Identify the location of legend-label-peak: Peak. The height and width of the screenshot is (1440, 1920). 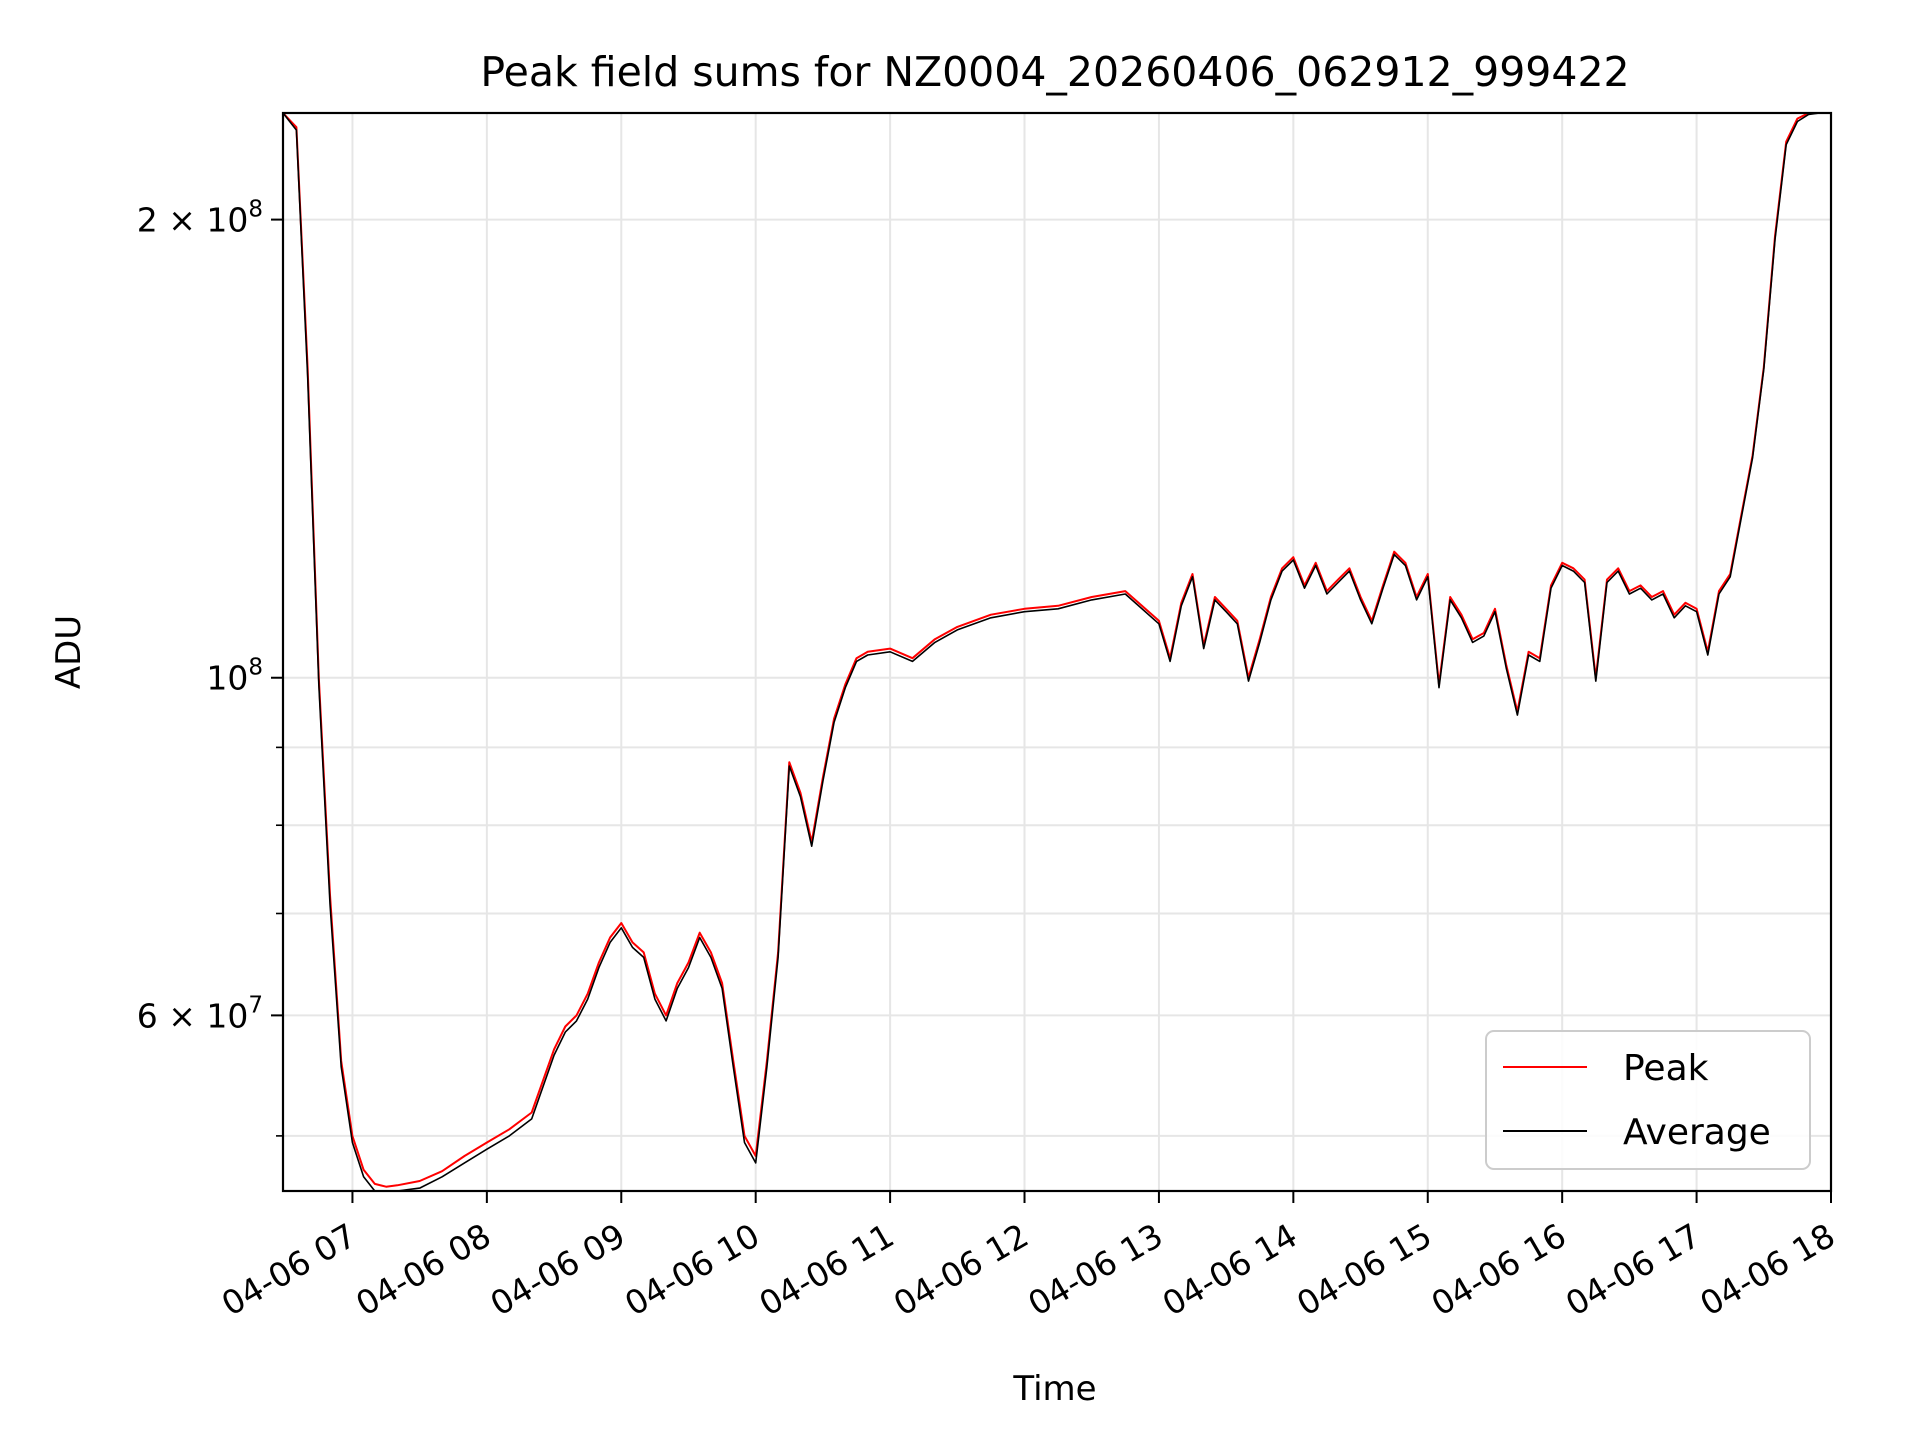
(1666, 1068).